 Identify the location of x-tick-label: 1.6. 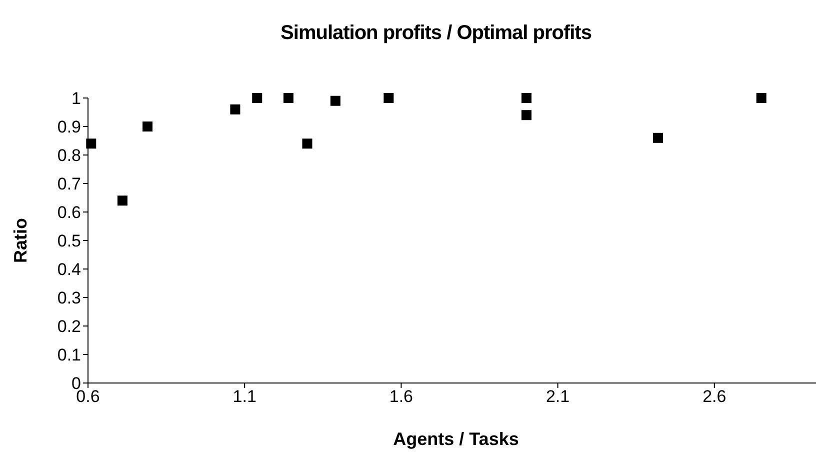
(401, 396).